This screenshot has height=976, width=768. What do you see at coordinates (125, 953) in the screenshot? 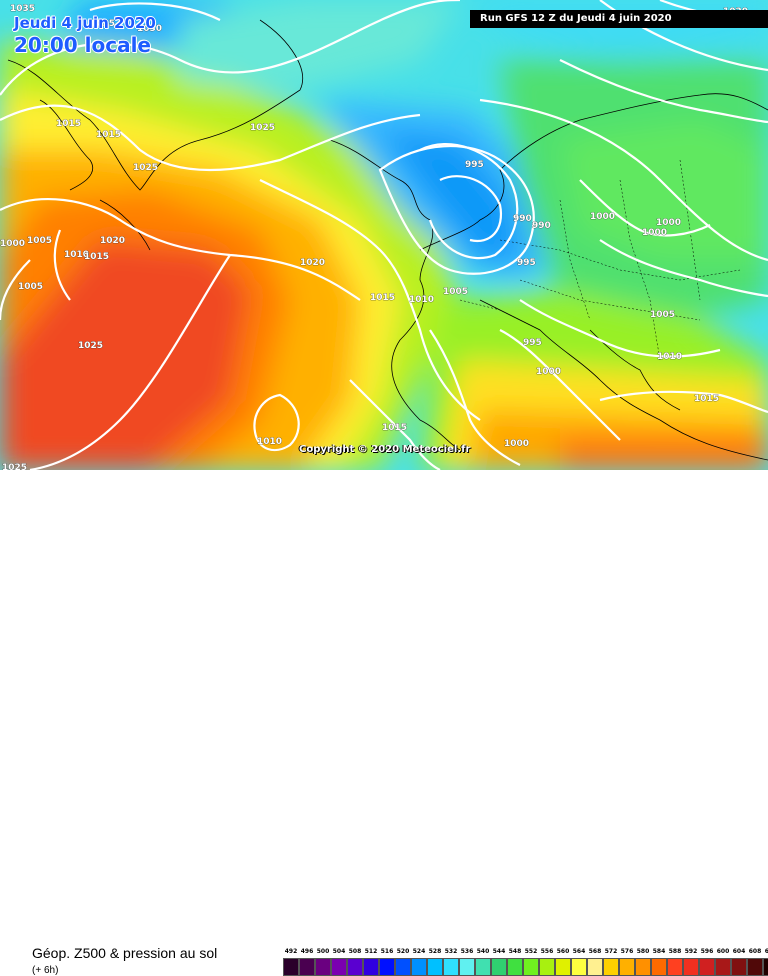
I see `chart-caption: Géop. Z500 & pression au sol` at bounding box center [125, 953].